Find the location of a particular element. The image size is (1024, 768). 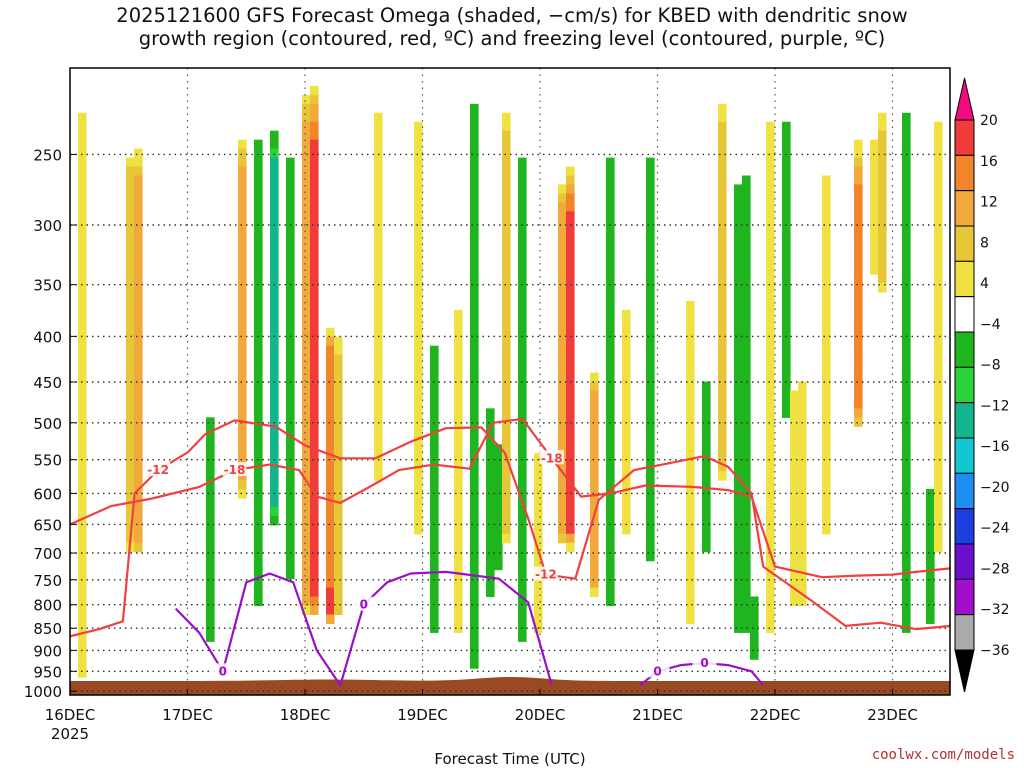

colorbar-segment is located at coordinates (964, 526).